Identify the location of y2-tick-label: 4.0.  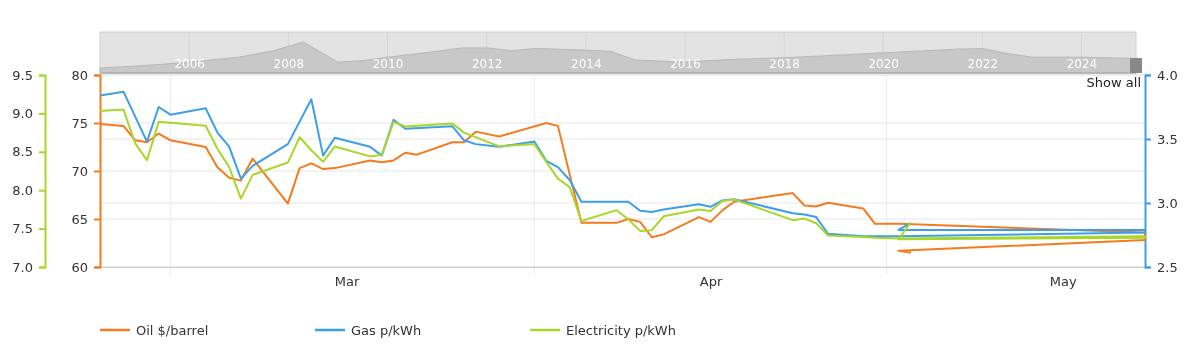
(1167, 75).